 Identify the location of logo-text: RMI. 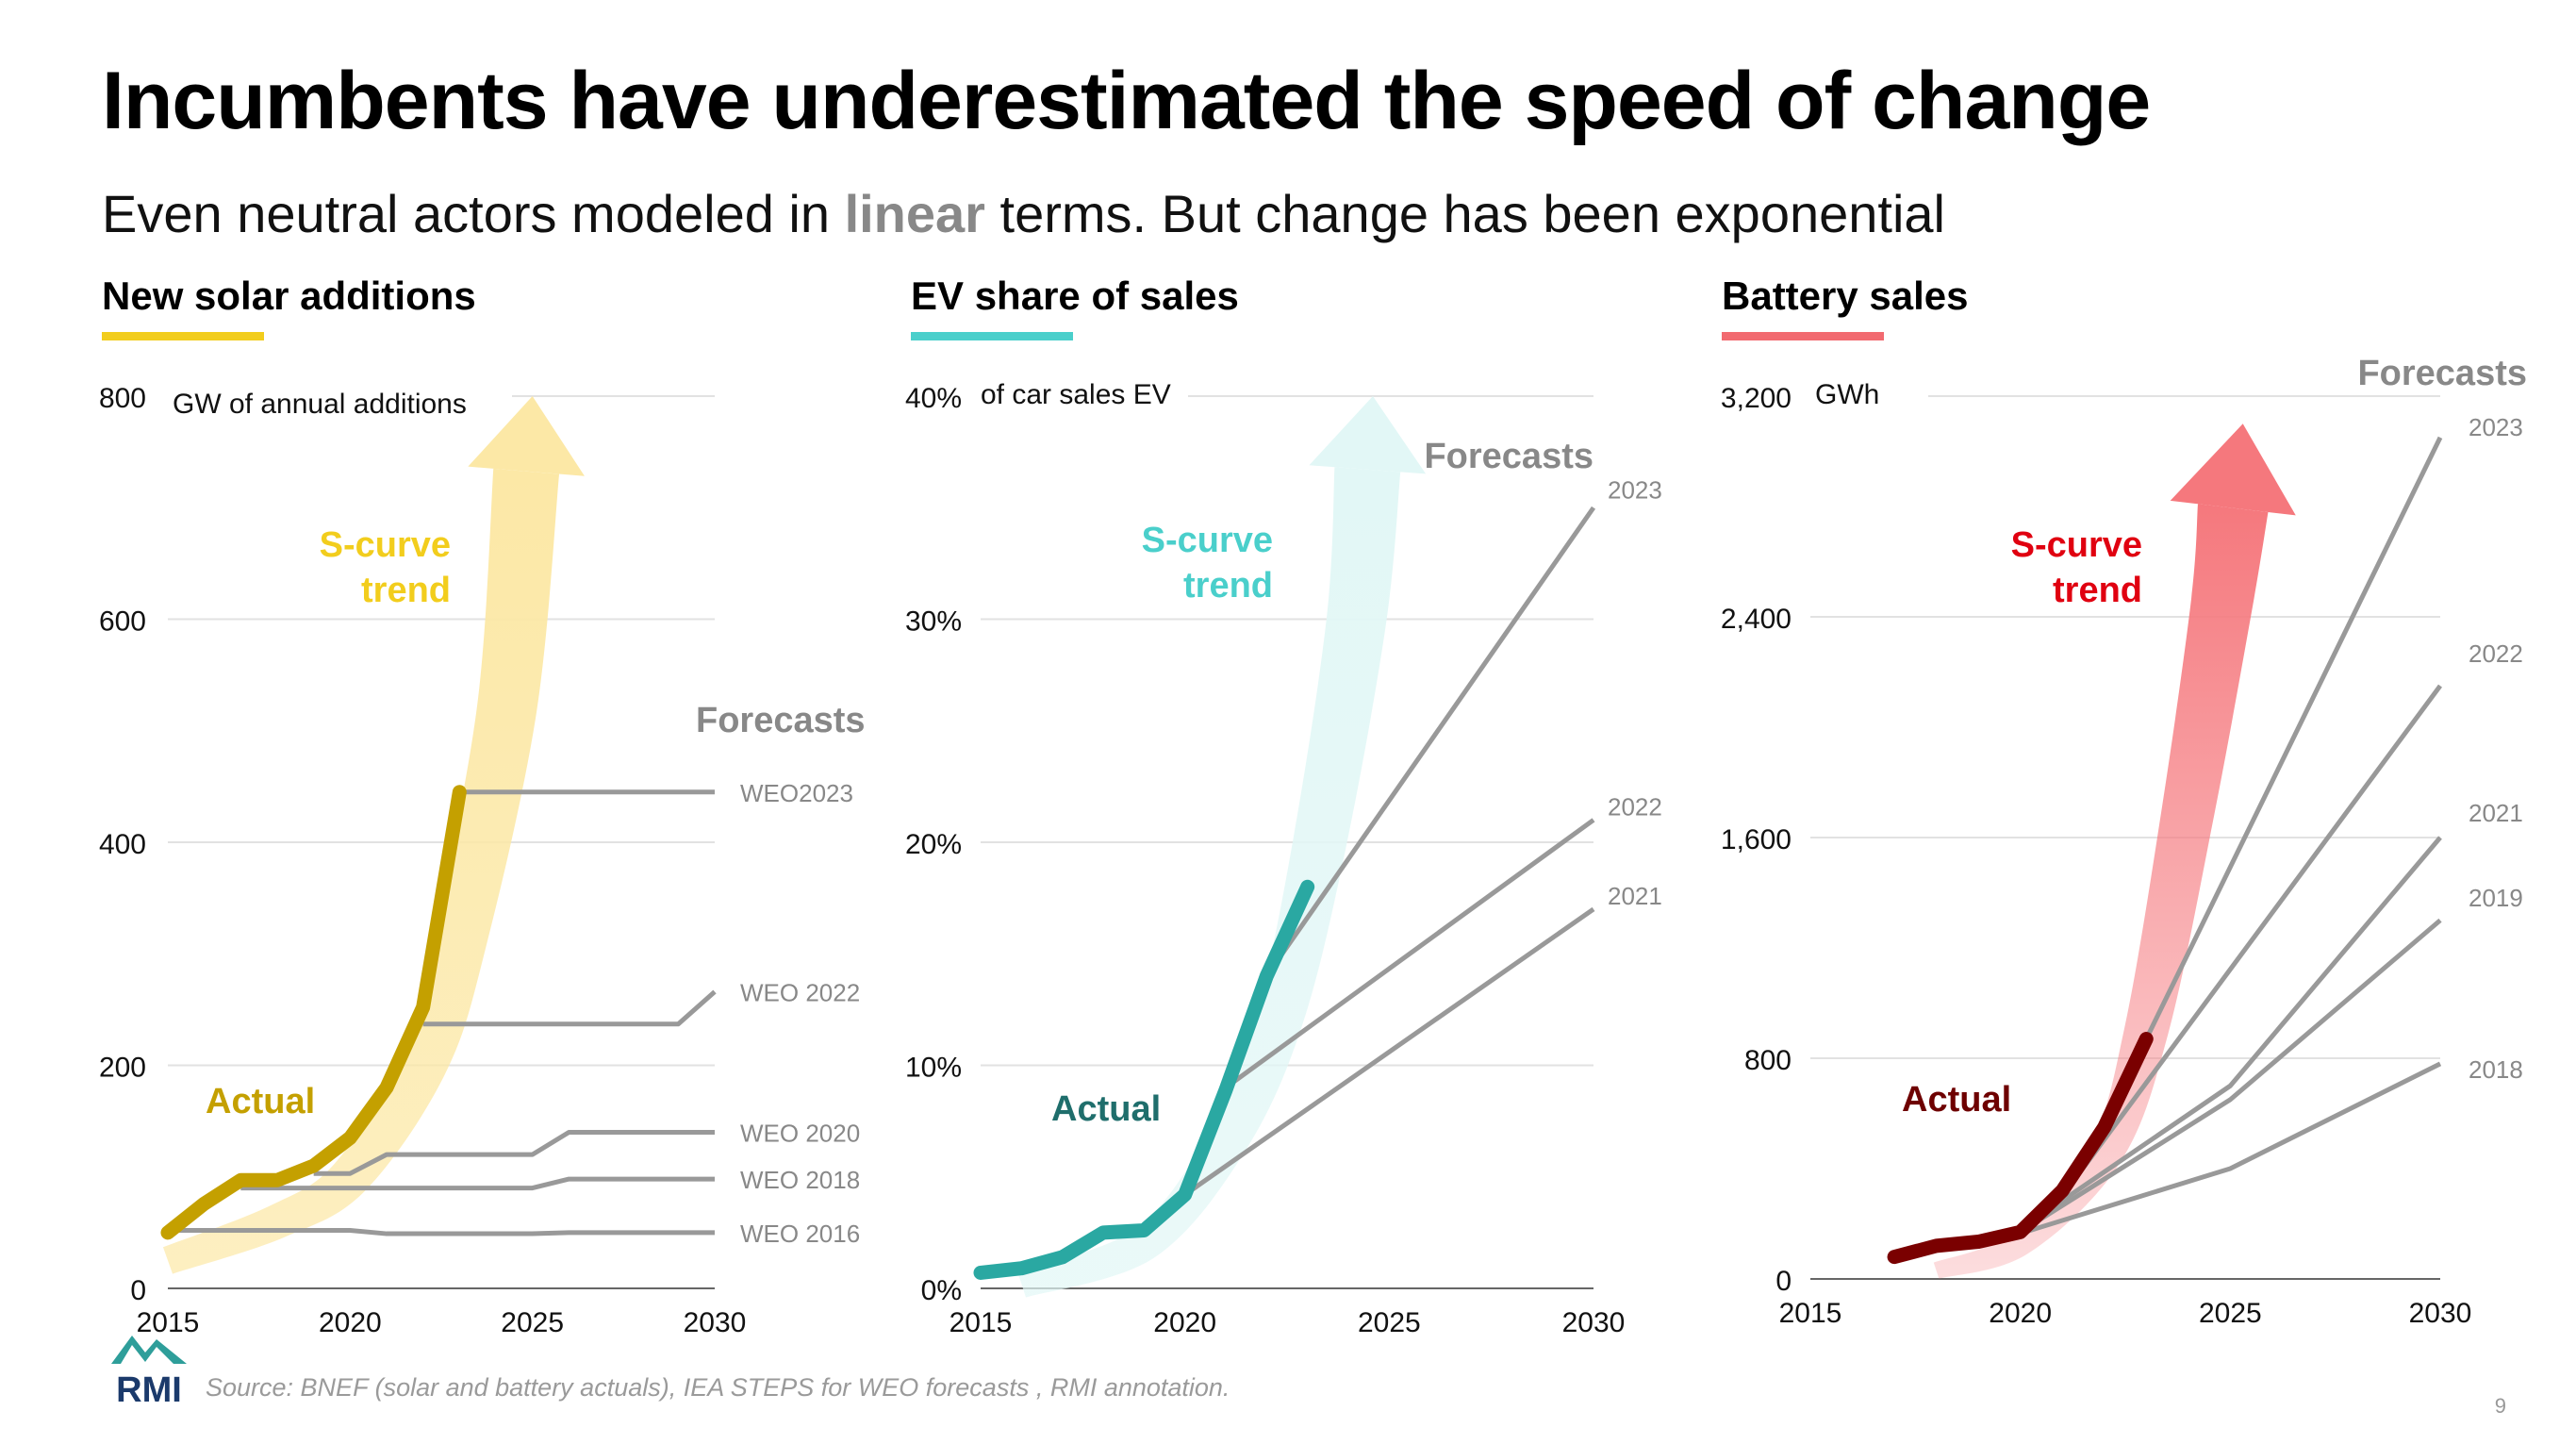
(149, 1387).